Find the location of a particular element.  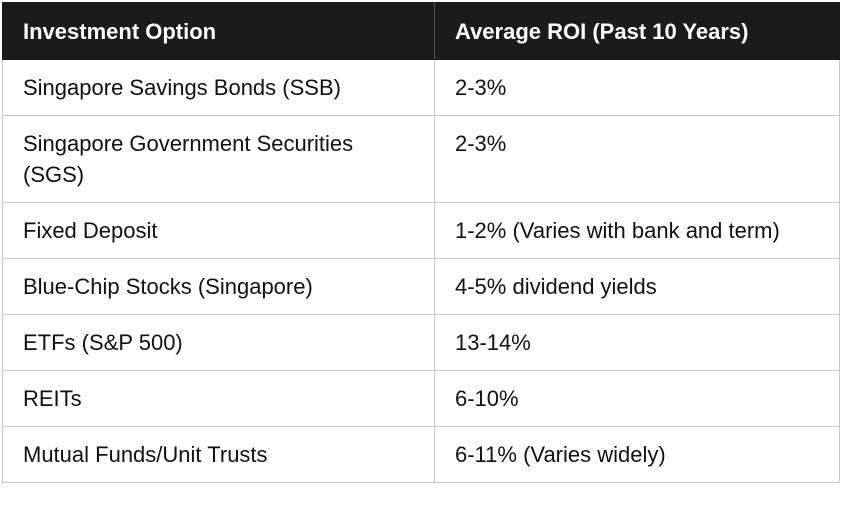

investment-option-cell: ETFs (S&P 500) is located at coordinates (218, 342).